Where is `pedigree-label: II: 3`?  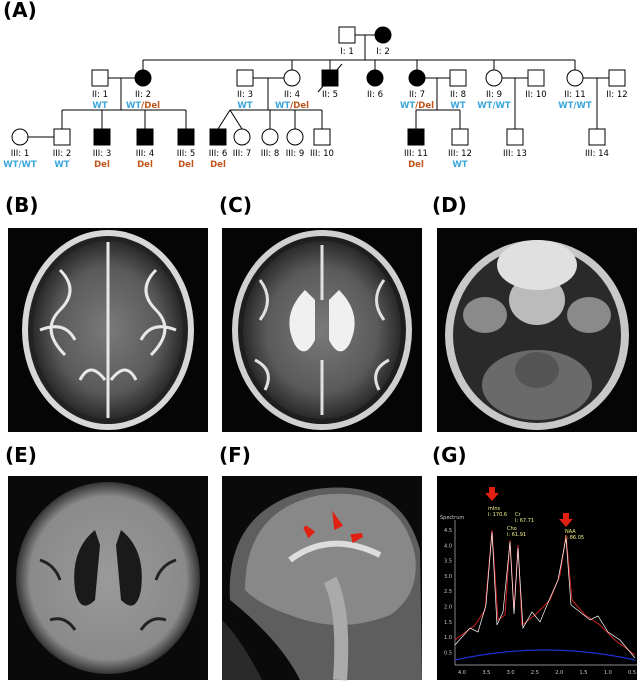
pedigree-label: II: 3 is located at coordinates (245, 95).